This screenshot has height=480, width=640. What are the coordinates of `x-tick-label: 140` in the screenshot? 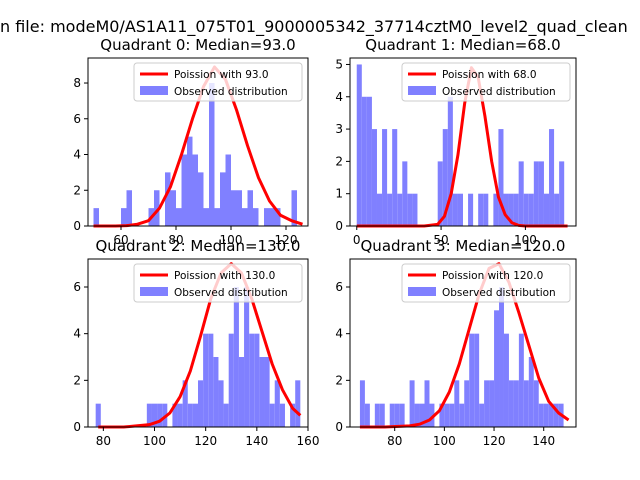 It's located at (256, 441).